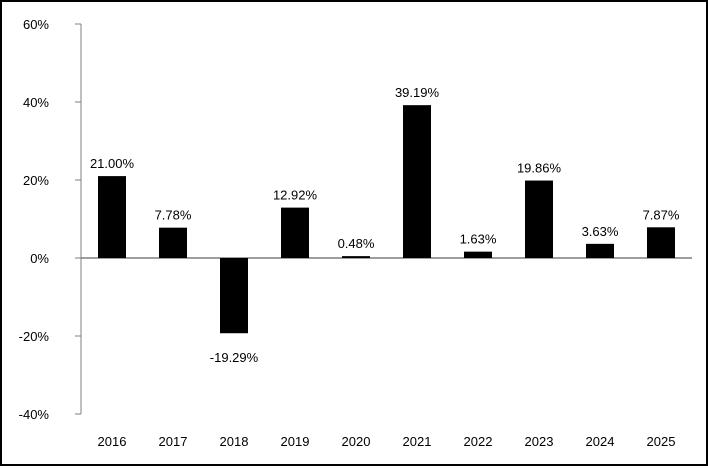 This screenshot has height=468, width=708. Describe the element at coordinates (173, 242) in the screenshot. I see `bar-2017` at that location.